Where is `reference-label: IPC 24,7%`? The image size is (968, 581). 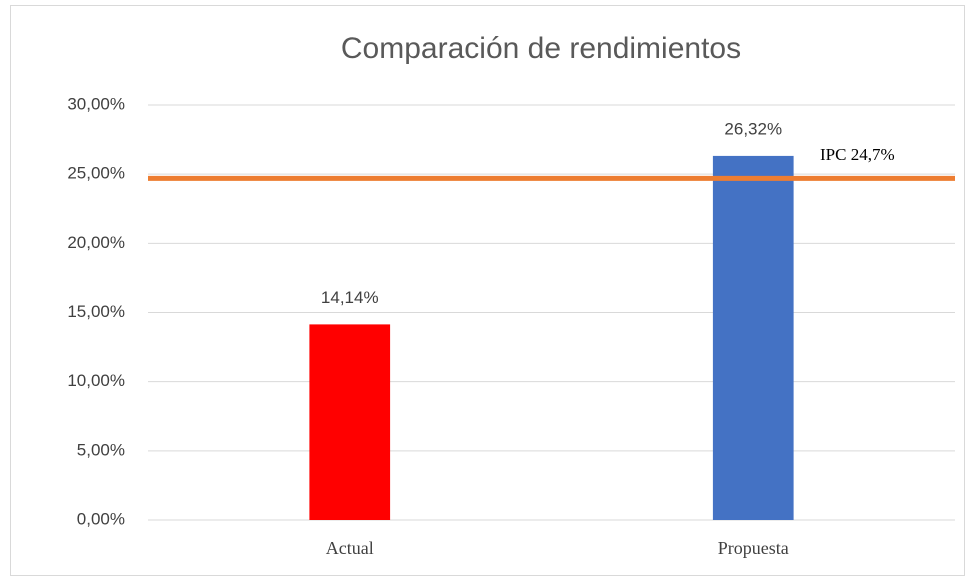 reference-label: IPC 24,7% is located at coordinates (857, 154).